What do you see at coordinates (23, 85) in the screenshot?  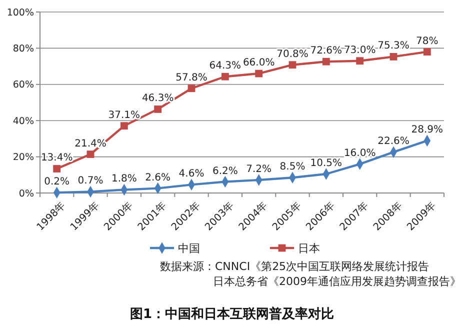 I see `y-tick-label: 60%` at bounding box center [23, 85].